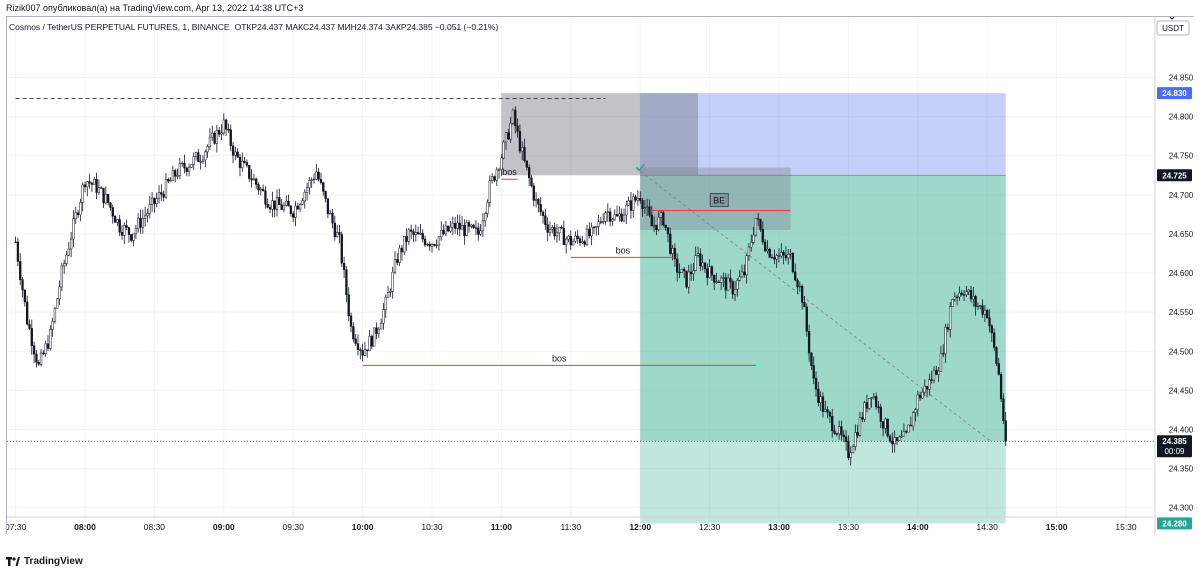 This screenshot has width=1200, height=574. Describe the element at coordinates (823, 134) in the screenshot. I see `stop-loss-zone` at that location.